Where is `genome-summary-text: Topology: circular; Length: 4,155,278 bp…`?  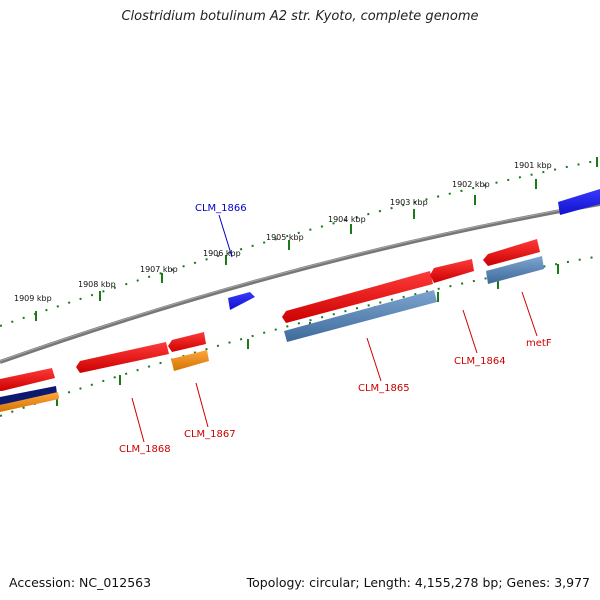
genome-summary-text: Topology: circular; Length: 4,155,278 bp… is located at coordinates (418, 582).